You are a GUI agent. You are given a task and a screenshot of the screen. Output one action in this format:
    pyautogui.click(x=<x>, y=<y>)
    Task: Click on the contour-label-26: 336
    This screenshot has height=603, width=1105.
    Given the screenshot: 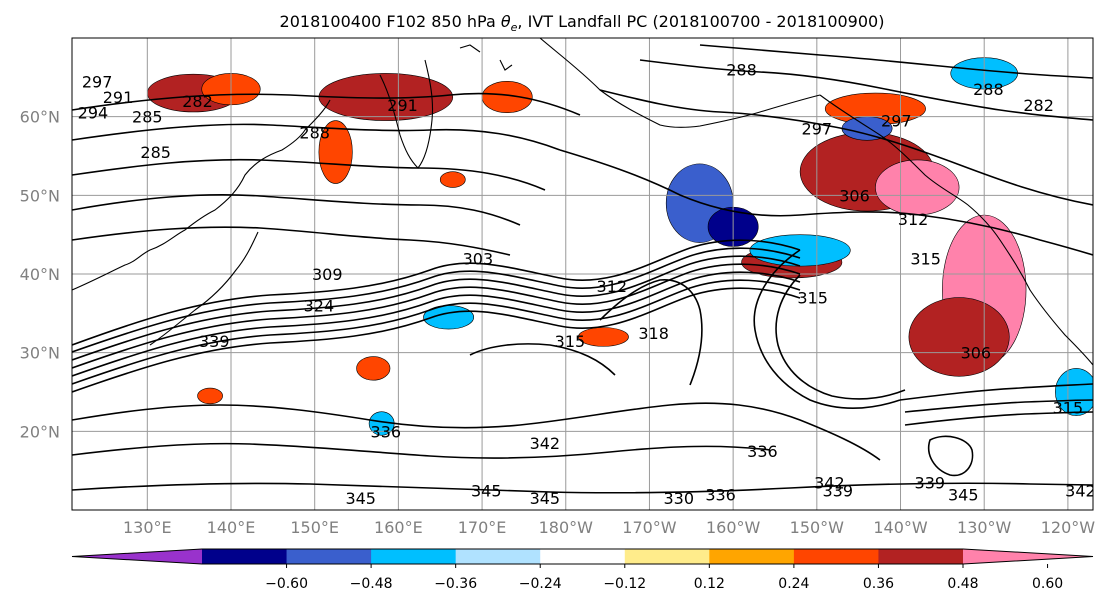 What is the action you would take?
    pyautogui.click(x=386, y=431)
    